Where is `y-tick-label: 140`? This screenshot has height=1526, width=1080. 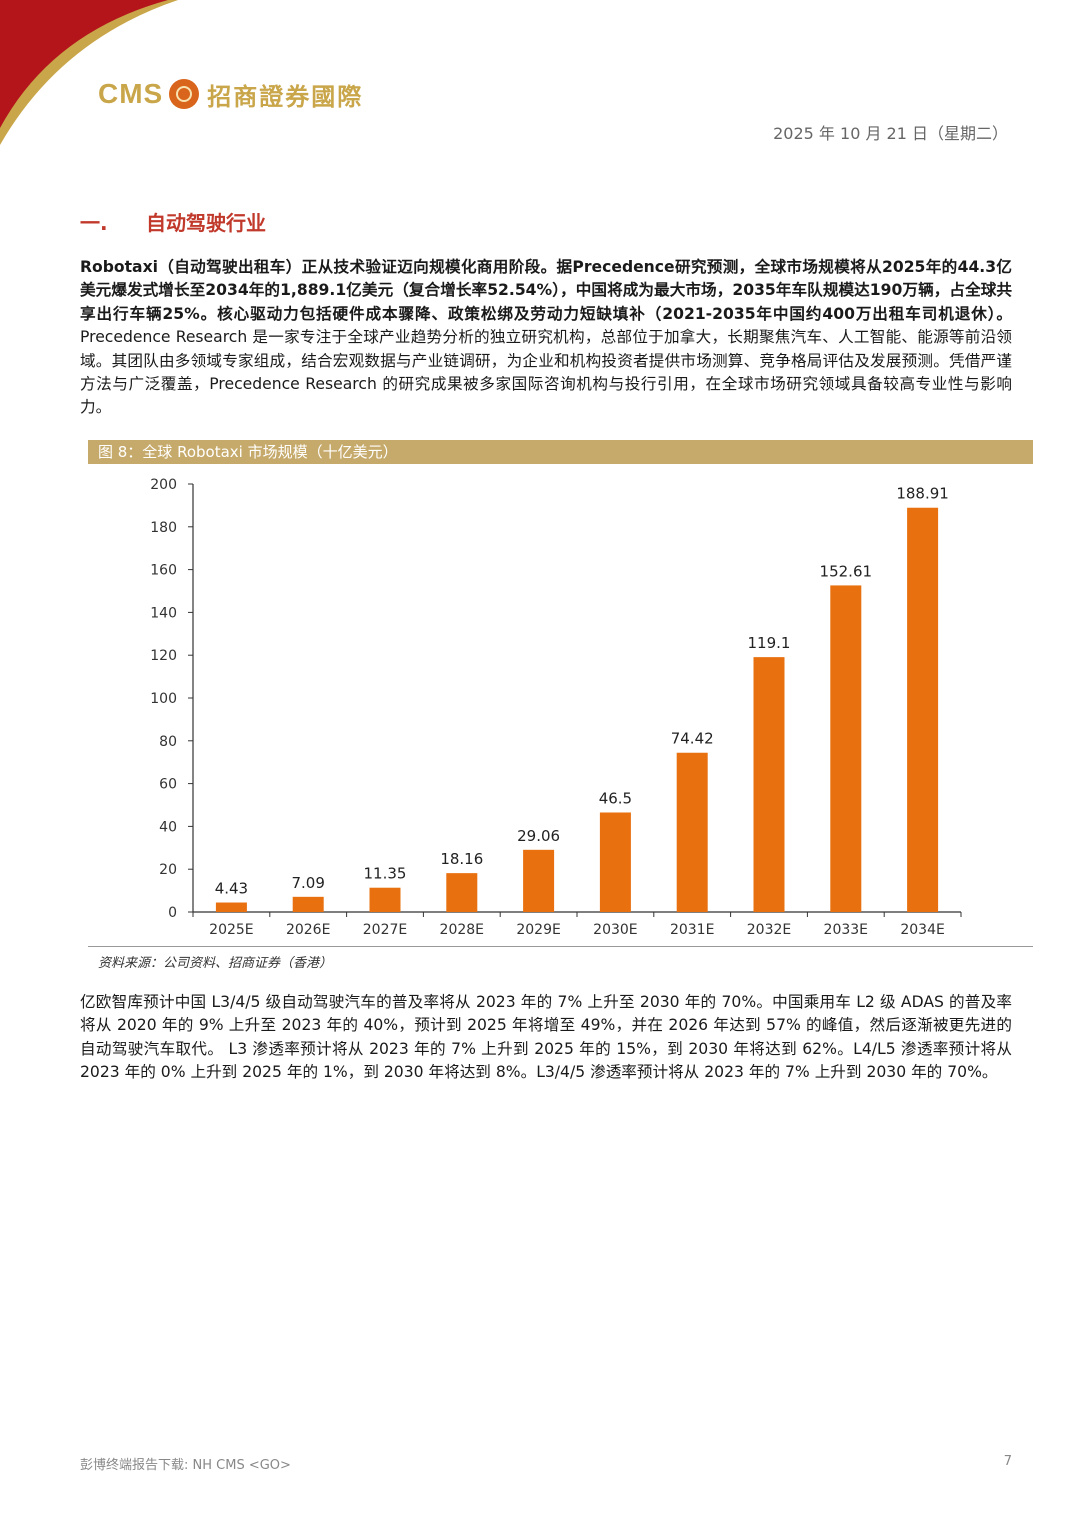
y-tick-label: 140 is located at coordinates (163, 613).